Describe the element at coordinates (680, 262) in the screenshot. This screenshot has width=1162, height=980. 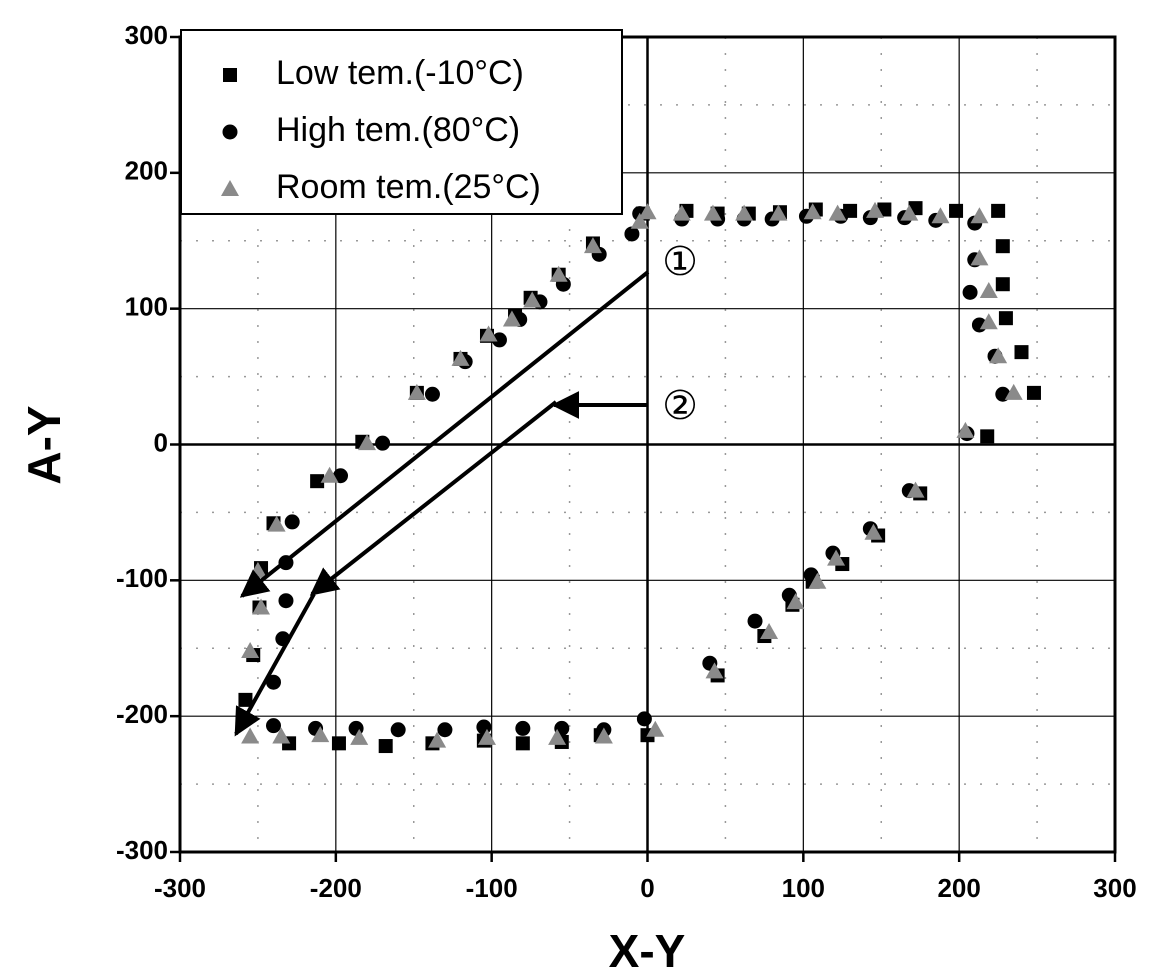
I see `annotation: ①` at that location.